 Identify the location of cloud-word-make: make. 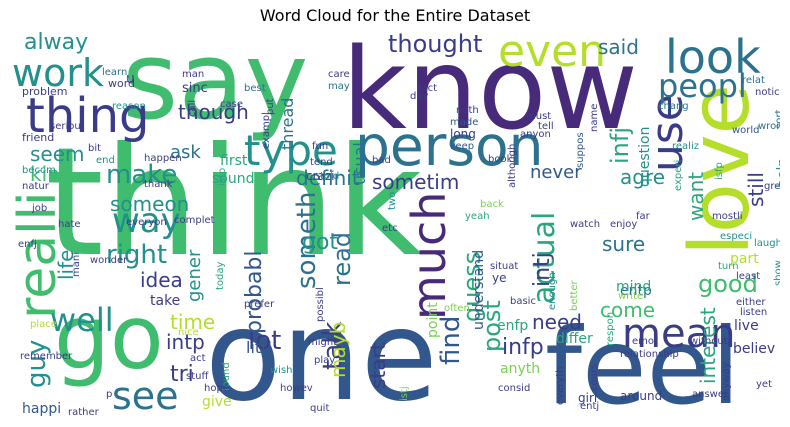
(142, 175).